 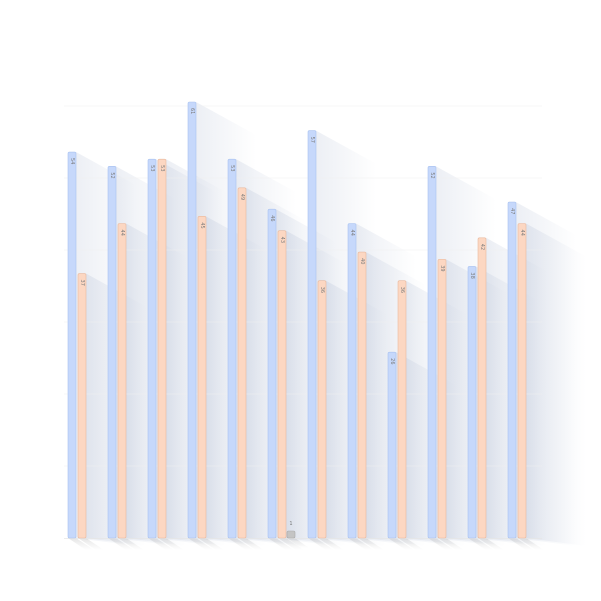 What do you see at coordinates (482, 247) in the screenshot?
I see `bar-value-label: 42` at bounding box center [482, 247].